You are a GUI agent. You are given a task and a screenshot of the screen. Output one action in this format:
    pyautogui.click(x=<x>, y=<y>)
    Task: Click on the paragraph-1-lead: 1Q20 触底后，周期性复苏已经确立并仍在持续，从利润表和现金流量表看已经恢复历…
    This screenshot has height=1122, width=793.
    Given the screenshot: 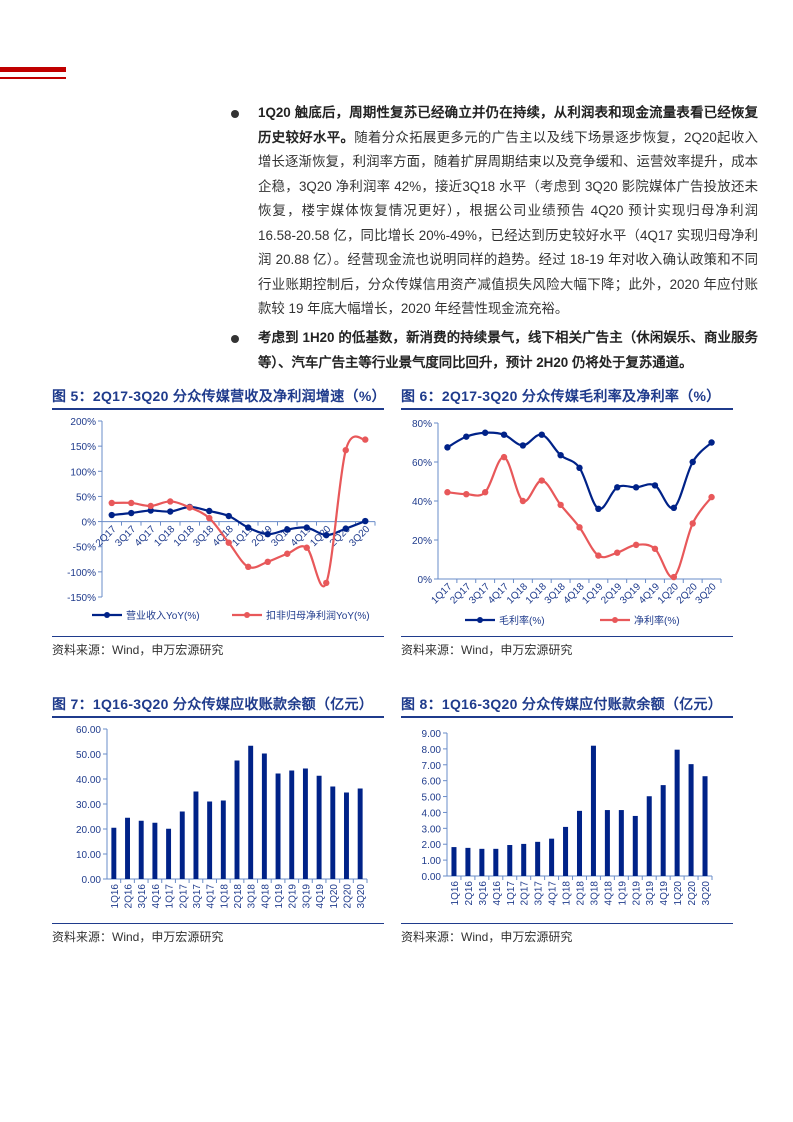 What is the action you would take?
    pyautogui.click(x=508, y=125)
    